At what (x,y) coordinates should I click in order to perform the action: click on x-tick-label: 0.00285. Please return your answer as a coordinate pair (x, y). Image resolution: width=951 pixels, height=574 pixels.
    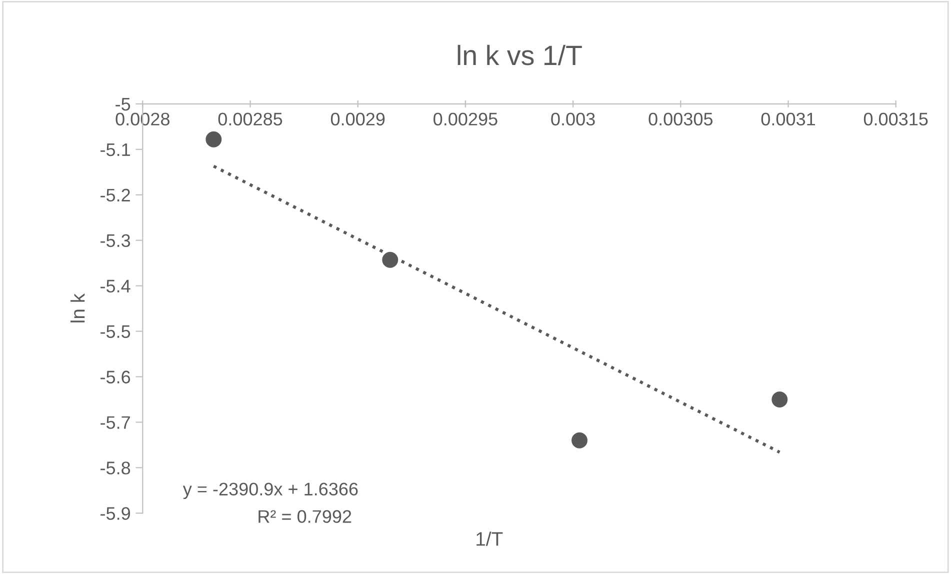
    Looking at the image, I should click on (250, 119).